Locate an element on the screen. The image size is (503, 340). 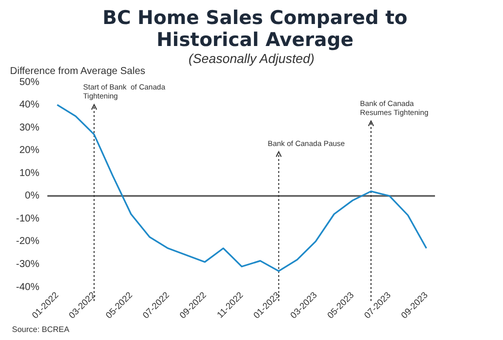
y-tick-label: 30% is located at coordinates (29, 128).